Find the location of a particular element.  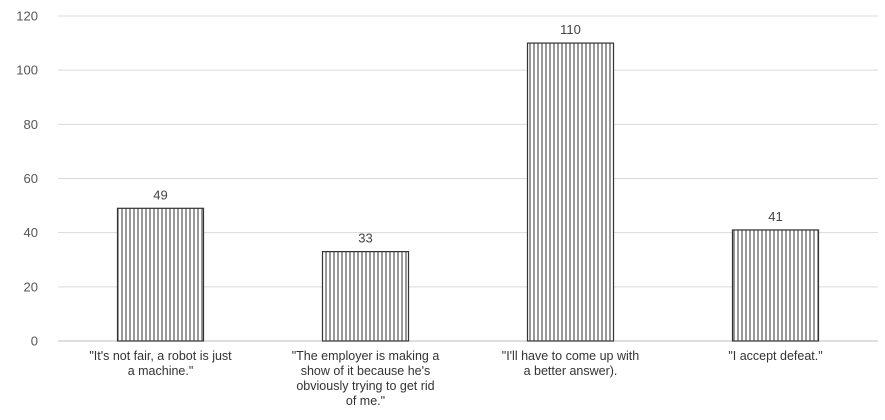

category-label-line: obviously trying to get rid is located at coordinates (365, 386).